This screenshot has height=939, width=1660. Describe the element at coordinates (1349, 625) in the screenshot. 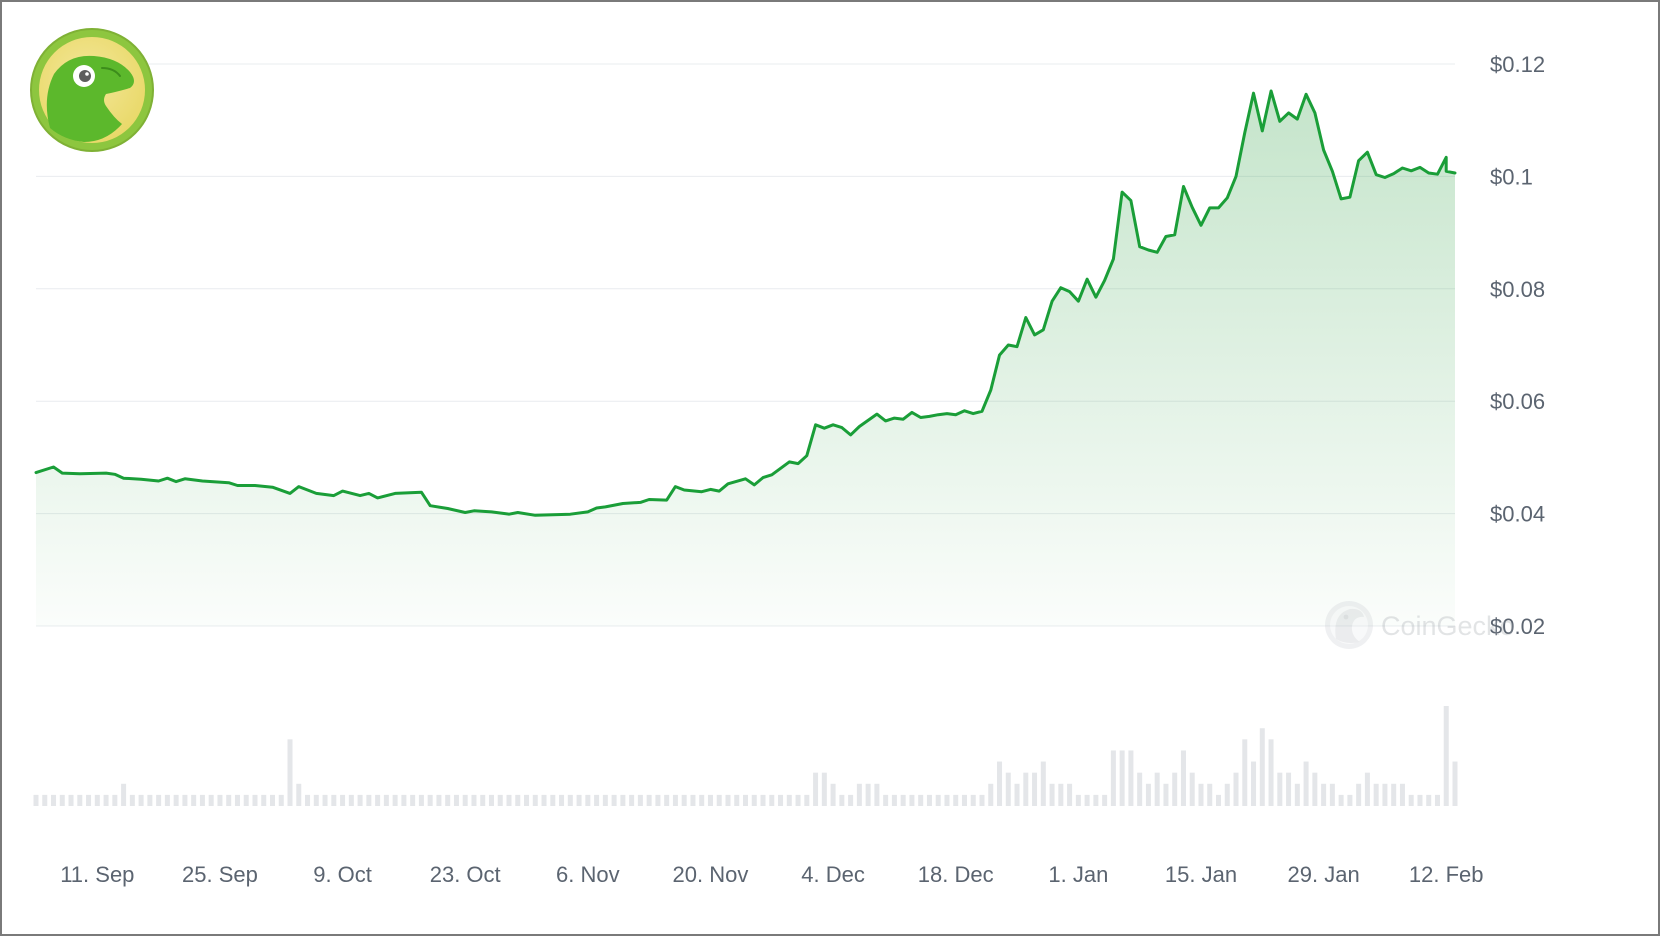

I see `coingecko-watermark-icon` at that location.